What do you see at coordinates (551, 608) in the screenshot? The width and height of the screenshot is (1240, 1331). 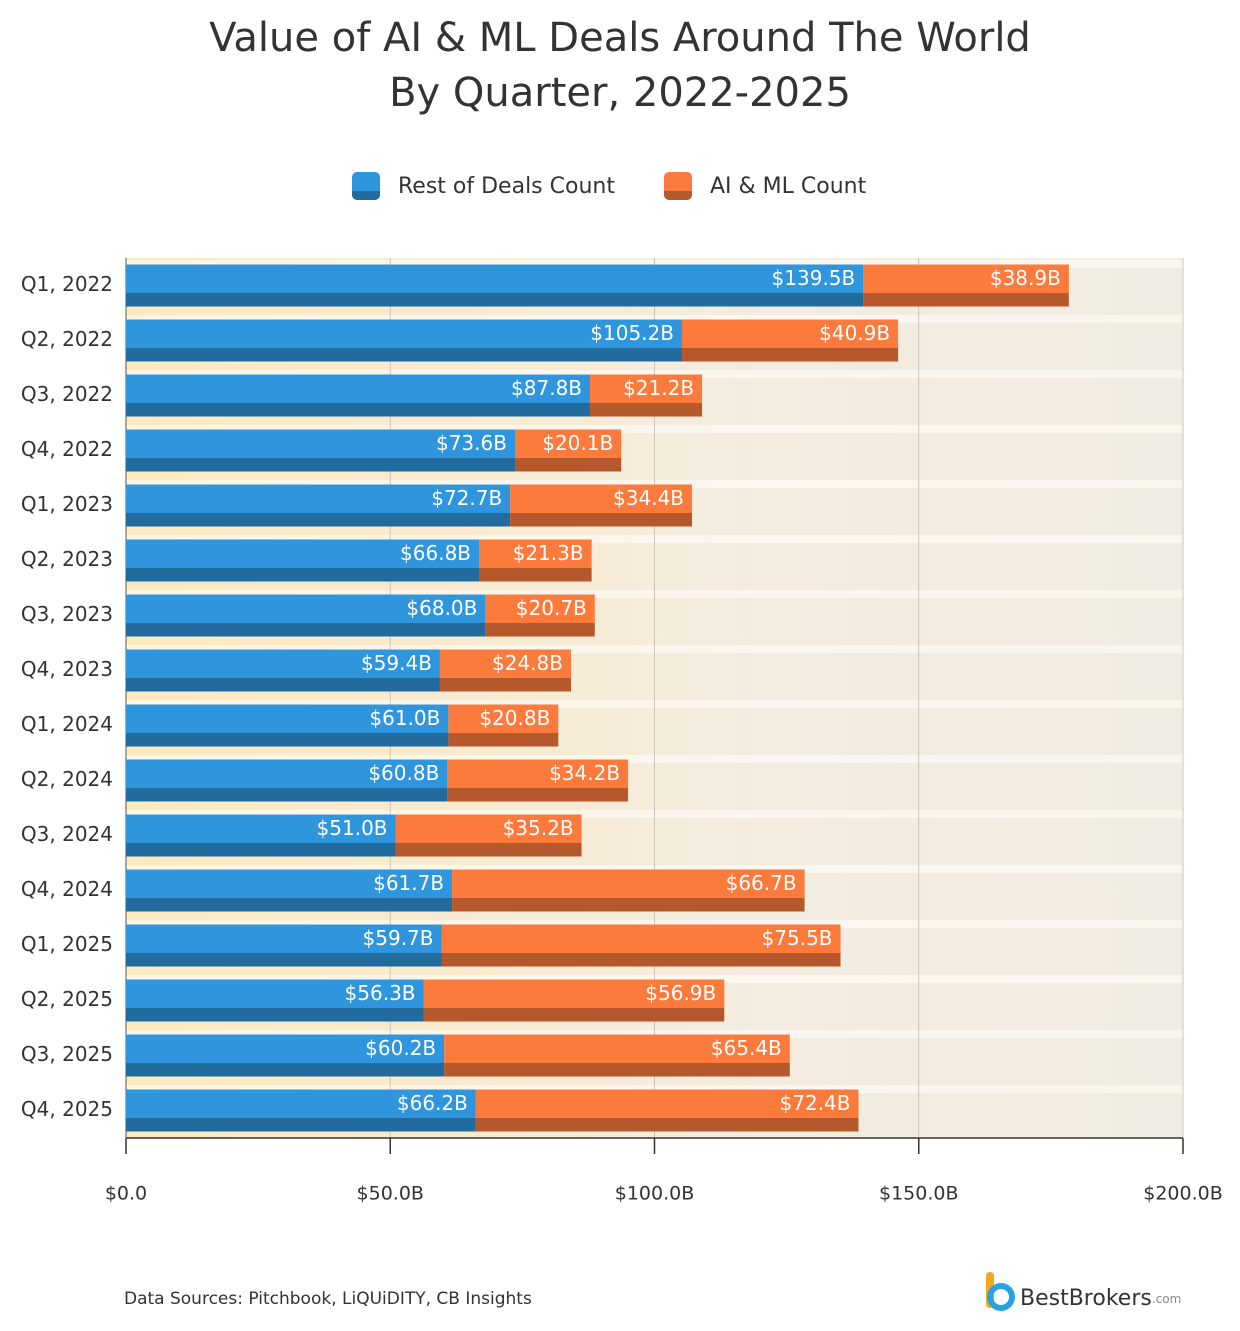 I see `value-label: $20.7B` at bounding box center [551, 608].